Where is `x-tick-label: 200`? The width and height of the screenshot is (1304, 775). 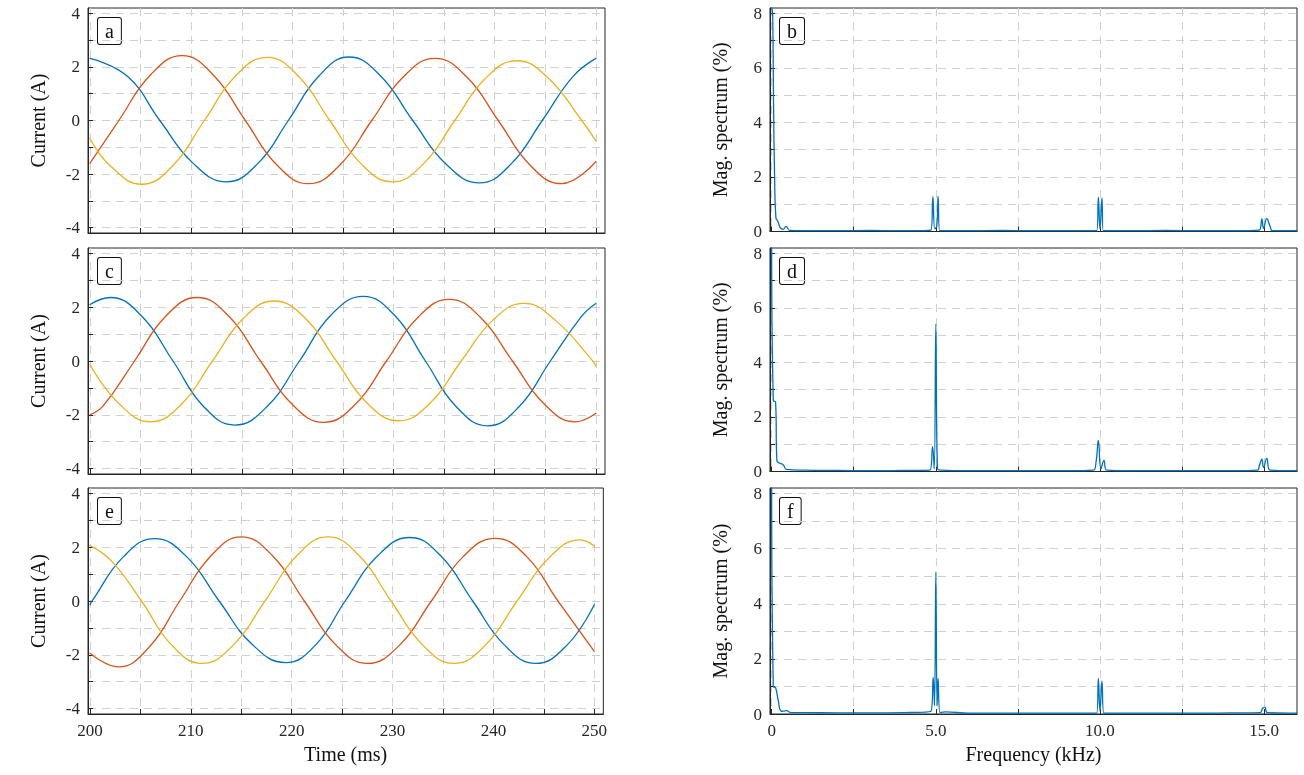 x-tick-label: 200 is located at coordinates (90, 730).